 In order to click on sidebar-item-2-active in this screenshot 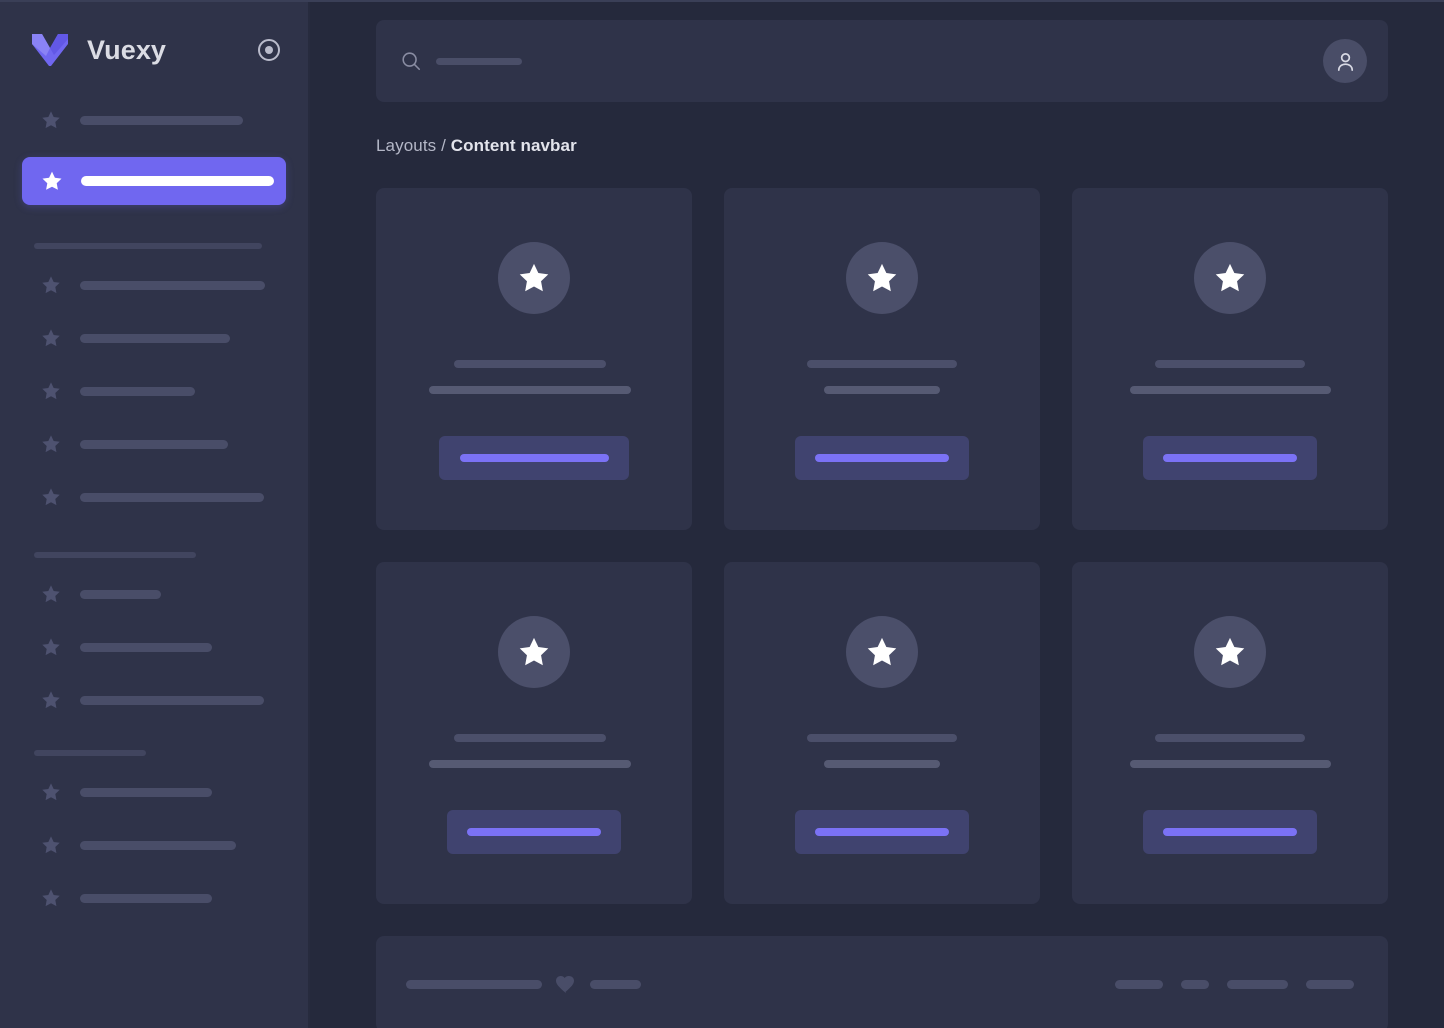, I will do `click(154, 181)`.